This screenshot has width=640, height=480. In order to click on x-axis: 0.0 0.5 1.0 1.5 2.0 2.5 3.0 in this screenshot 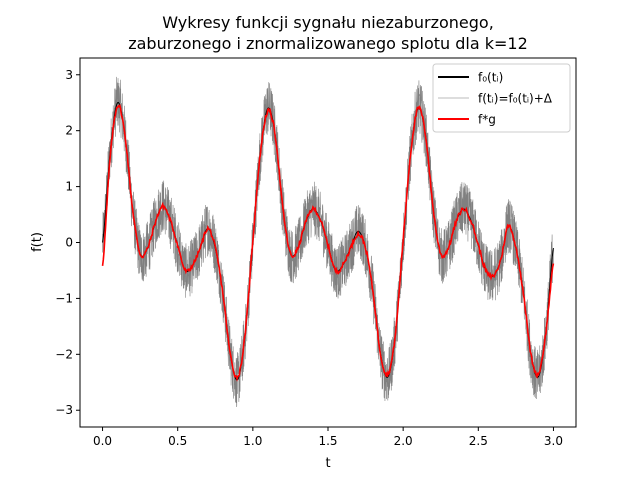, I will do `click(328, 437)`.